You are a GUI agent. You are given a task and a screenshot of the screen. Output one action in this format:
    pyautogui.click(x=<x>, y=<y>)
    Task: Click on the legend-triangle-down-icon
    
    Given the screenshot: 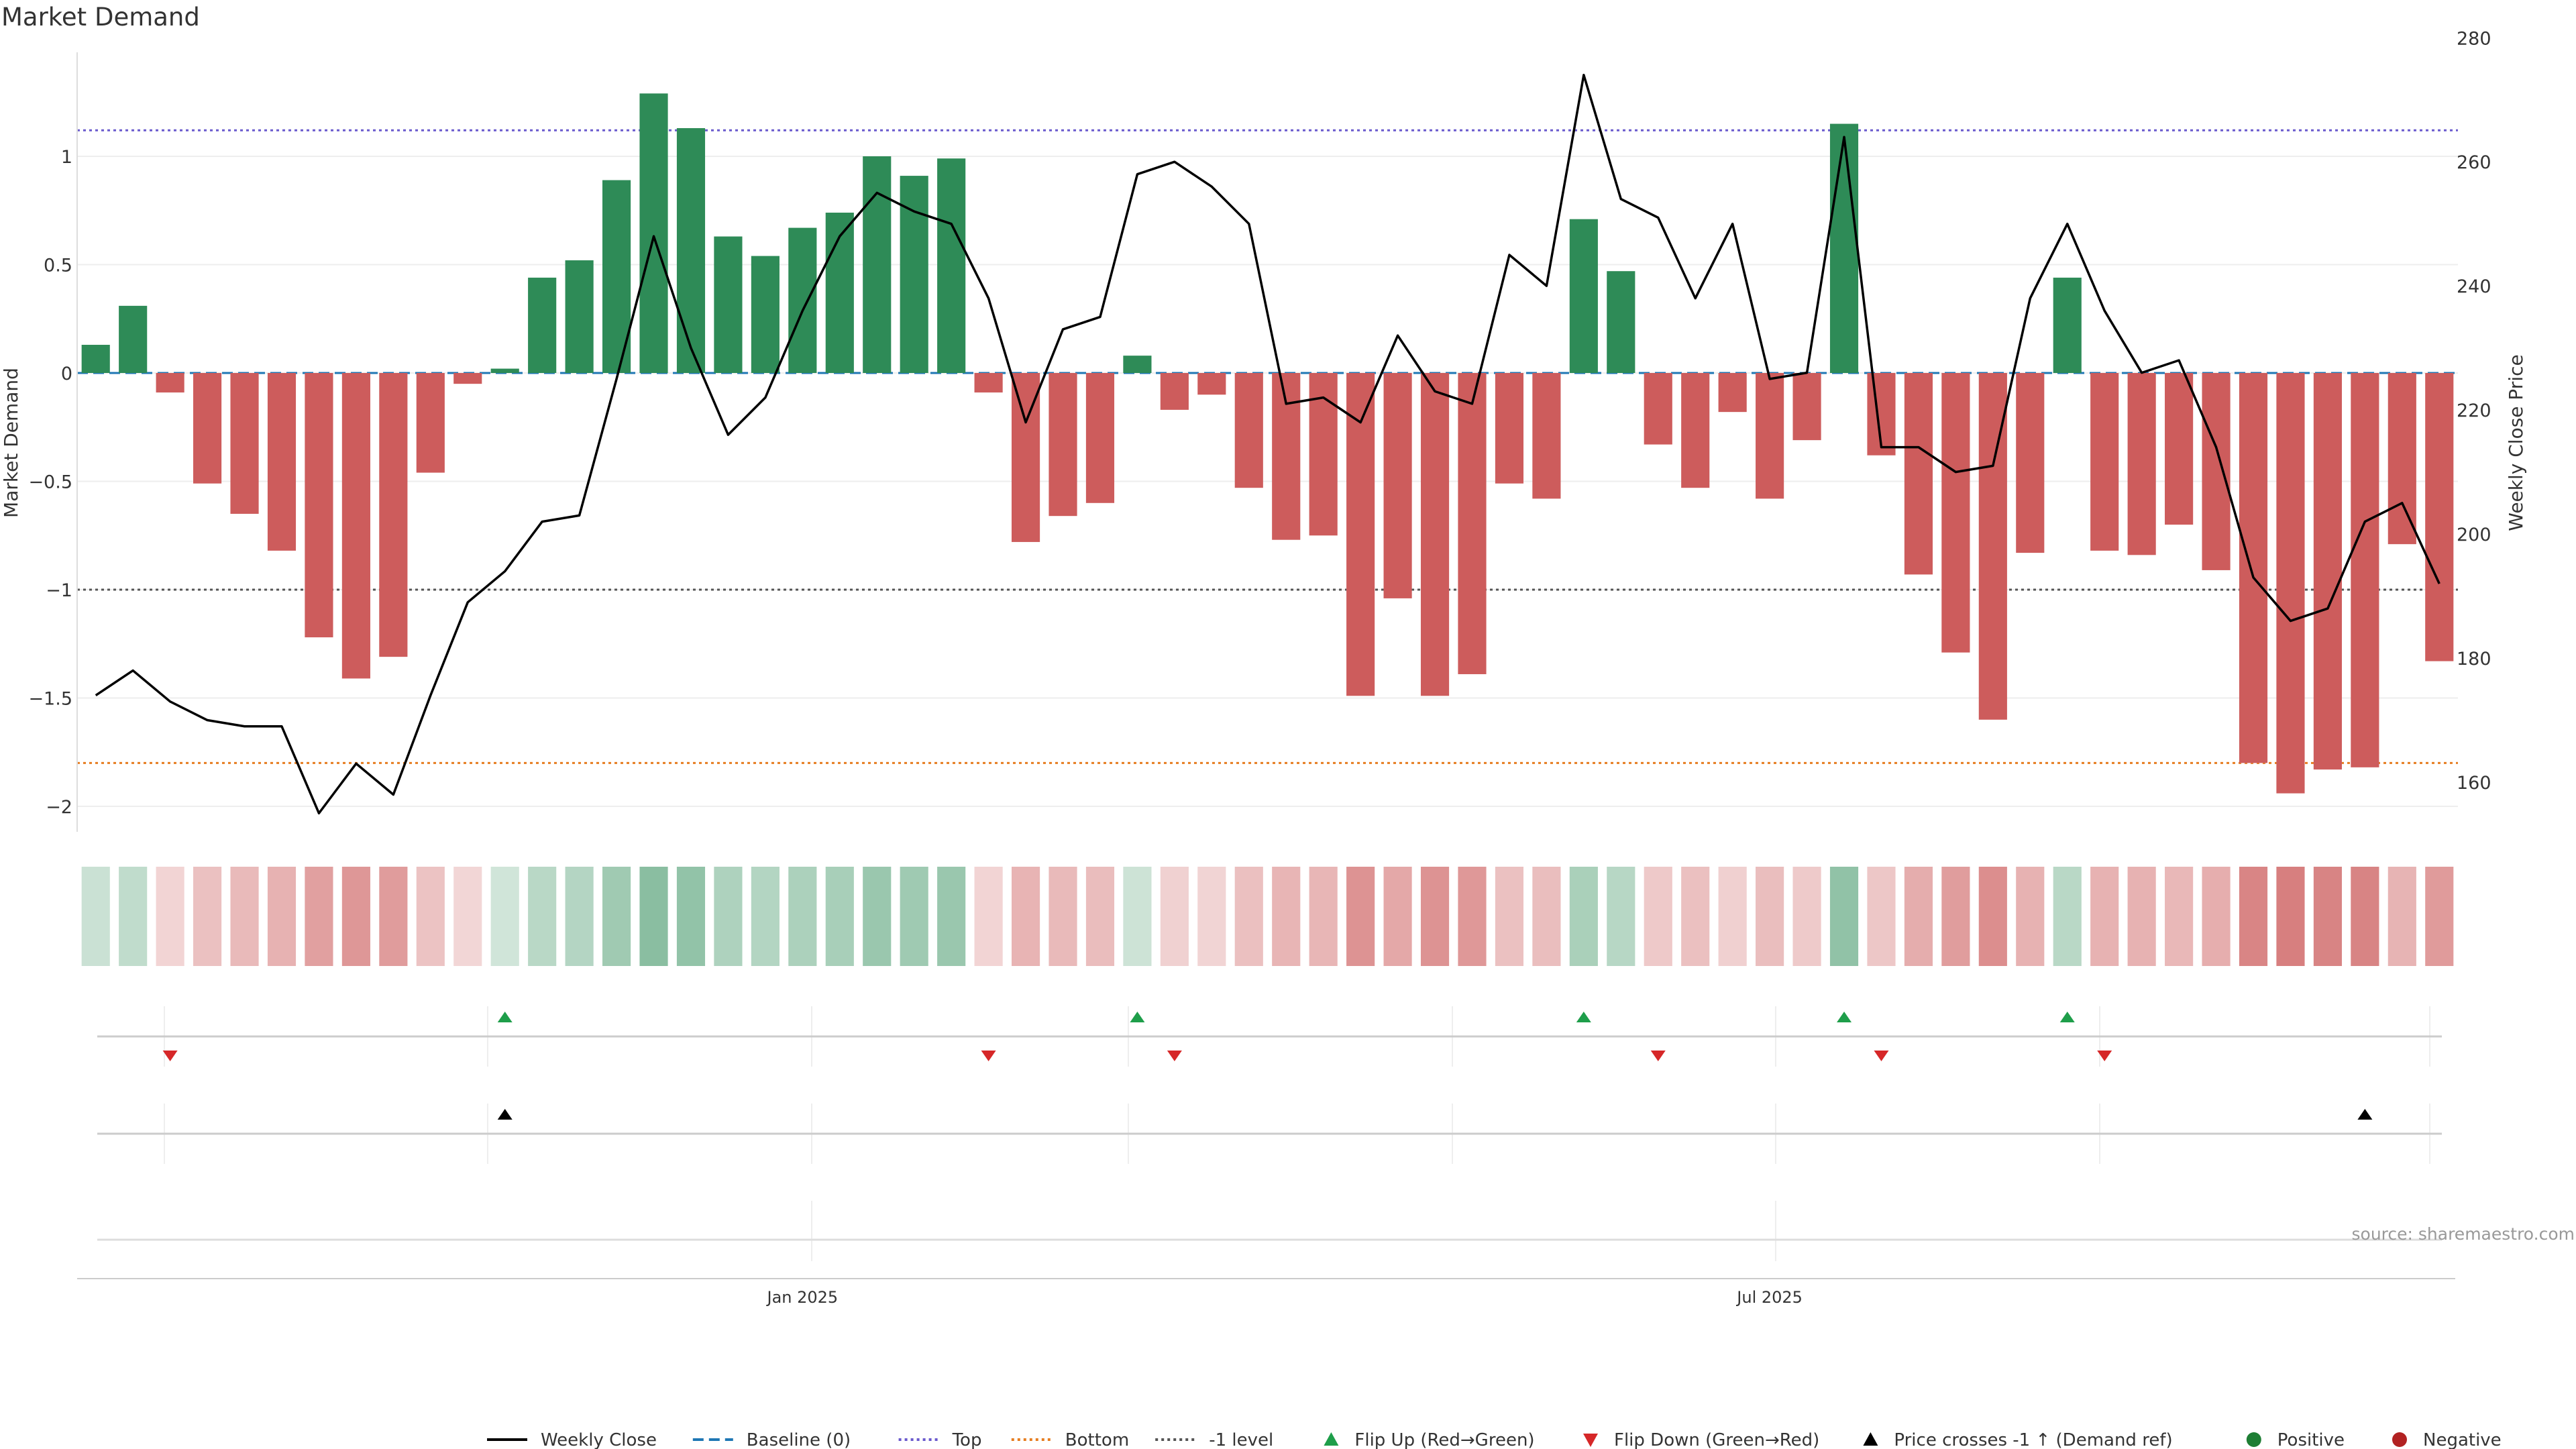 What is the action you would take?
    pyautogui.click(x=1590, y=1440)
    